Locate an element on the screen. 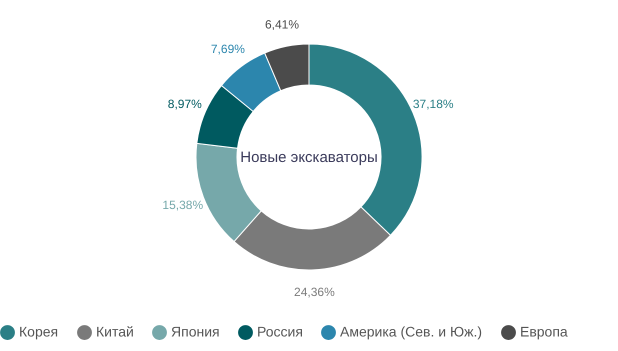 Image resolution: width=618 pixels, height=351 pixels. legend-label: Корея is located at coordinates (38, 332).